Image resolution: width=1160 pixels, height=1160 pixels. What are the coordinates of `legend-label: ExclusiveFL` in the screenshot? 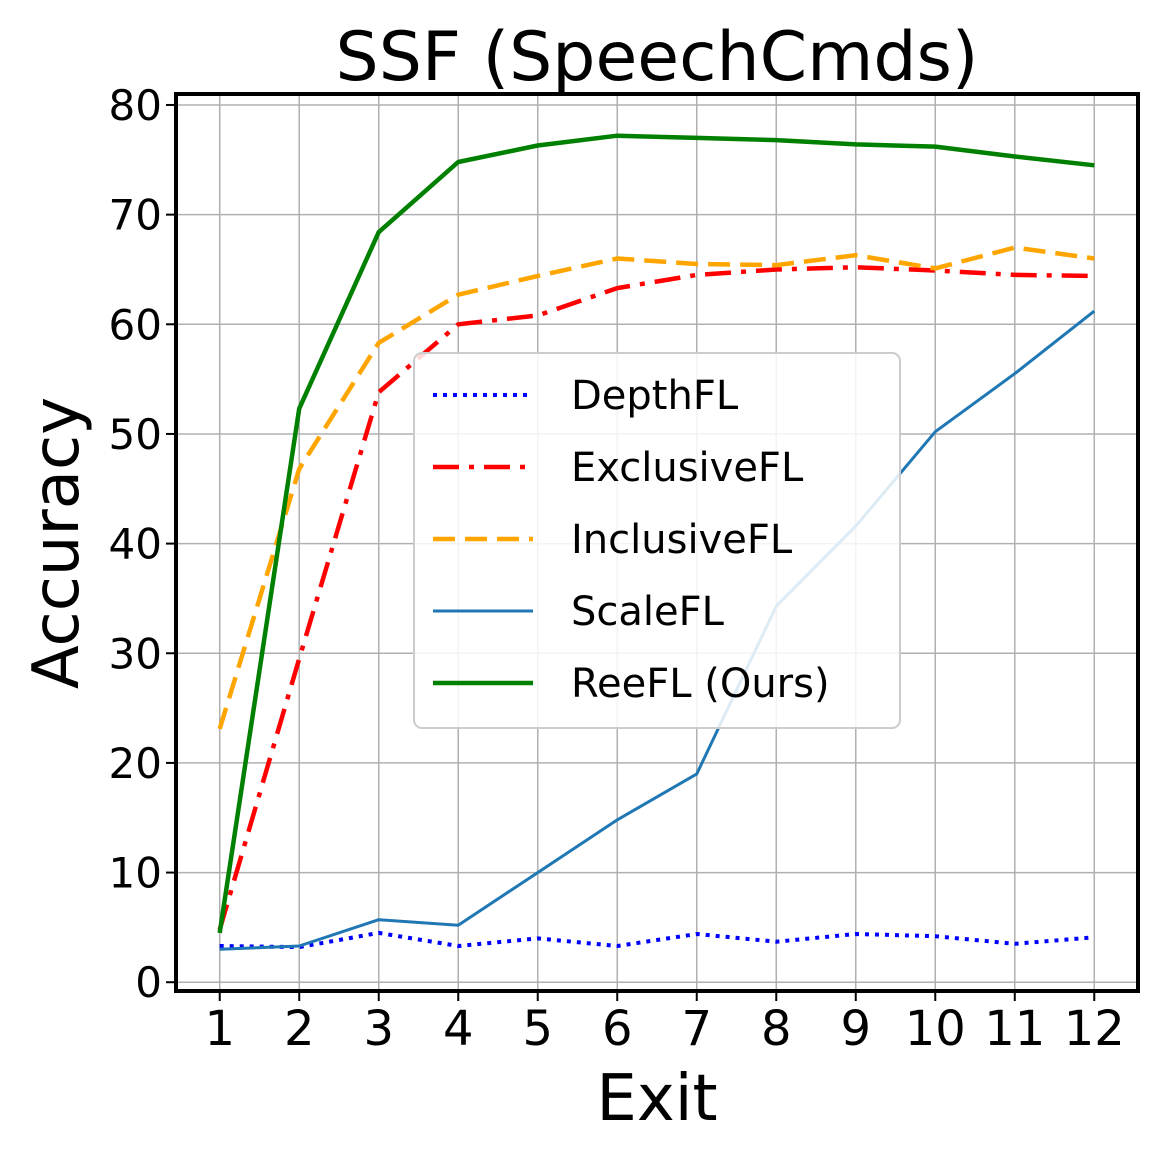 It's located at (687, 468).